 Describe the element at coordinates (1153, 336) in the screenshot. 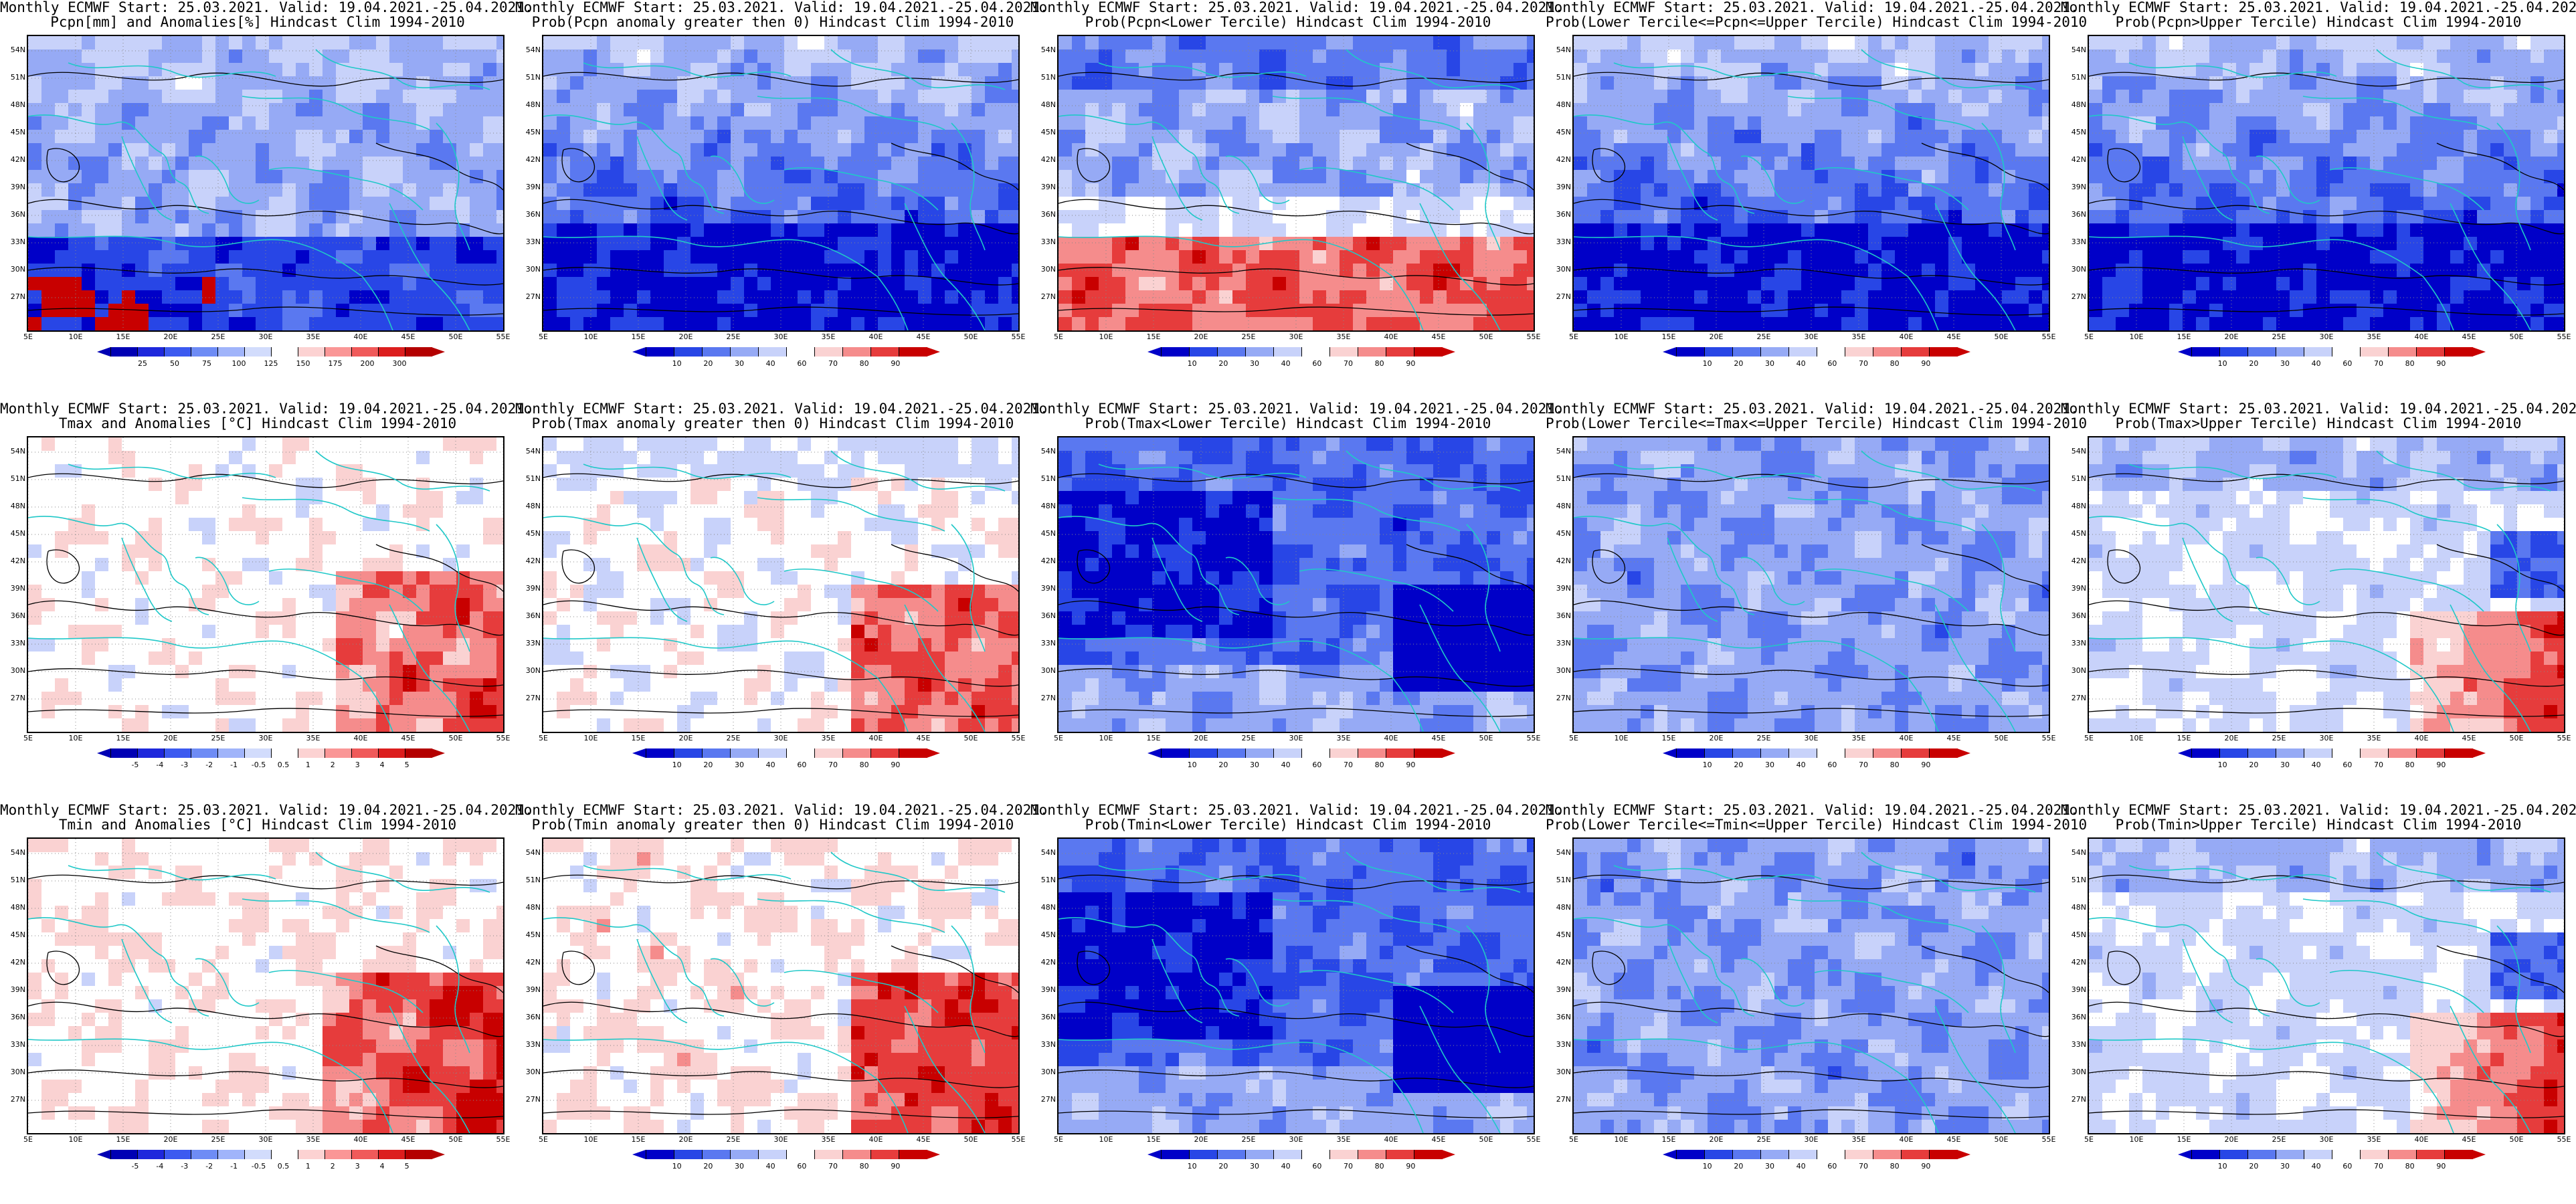

I see `longitude-label: 15E` at that location.